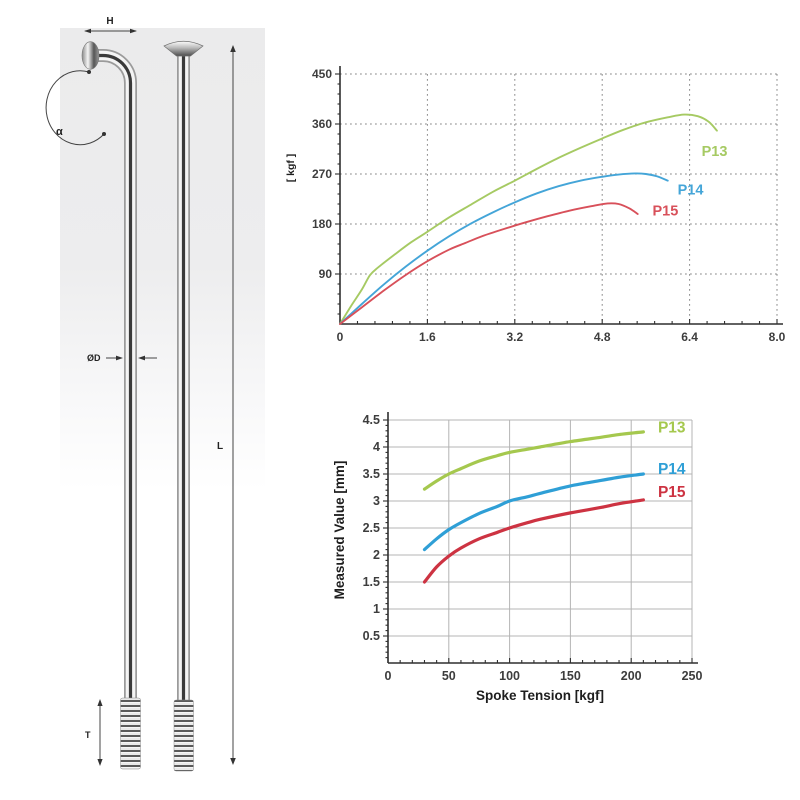  Describe the element at coordinates (689, 337) in the screenshot. I see `x-tick-label: 6.4` at that location.